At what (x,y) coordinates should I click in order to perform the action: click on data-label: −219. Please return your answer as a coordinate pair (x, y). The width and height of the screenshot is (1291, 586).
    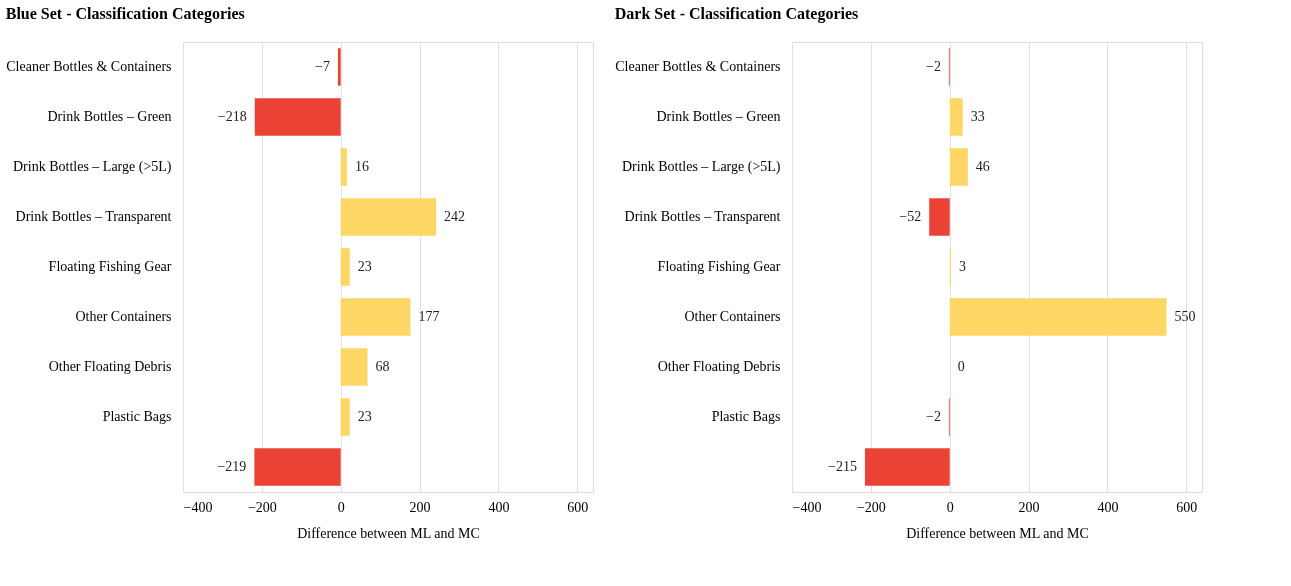
    Looking at the image, I should click on (232, 466).